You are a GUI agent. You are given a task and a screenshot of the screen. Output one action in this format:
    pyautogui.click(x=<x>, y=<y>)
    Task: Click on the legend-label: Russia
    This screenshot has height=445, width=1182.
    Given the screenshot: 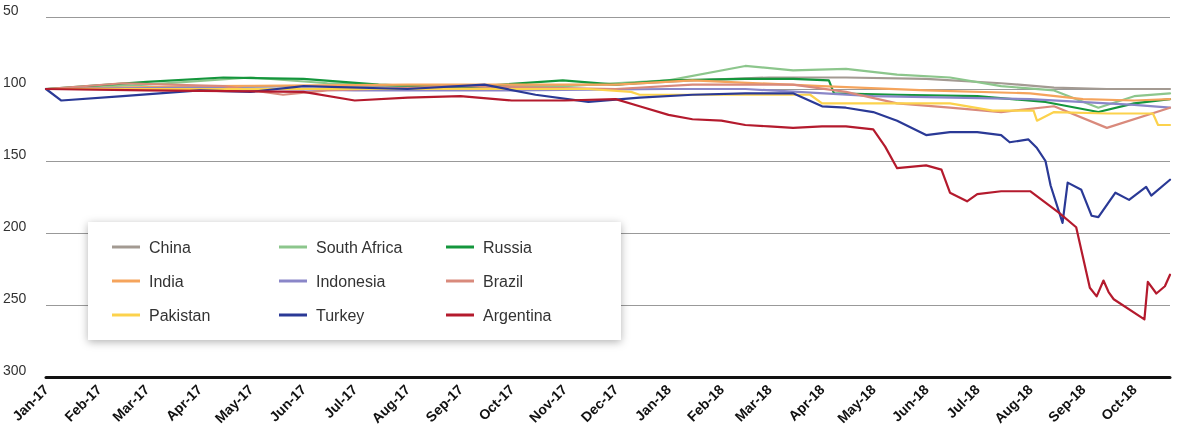 What is the action you would take?
    pyautogui.click(x=508, y=247)
    